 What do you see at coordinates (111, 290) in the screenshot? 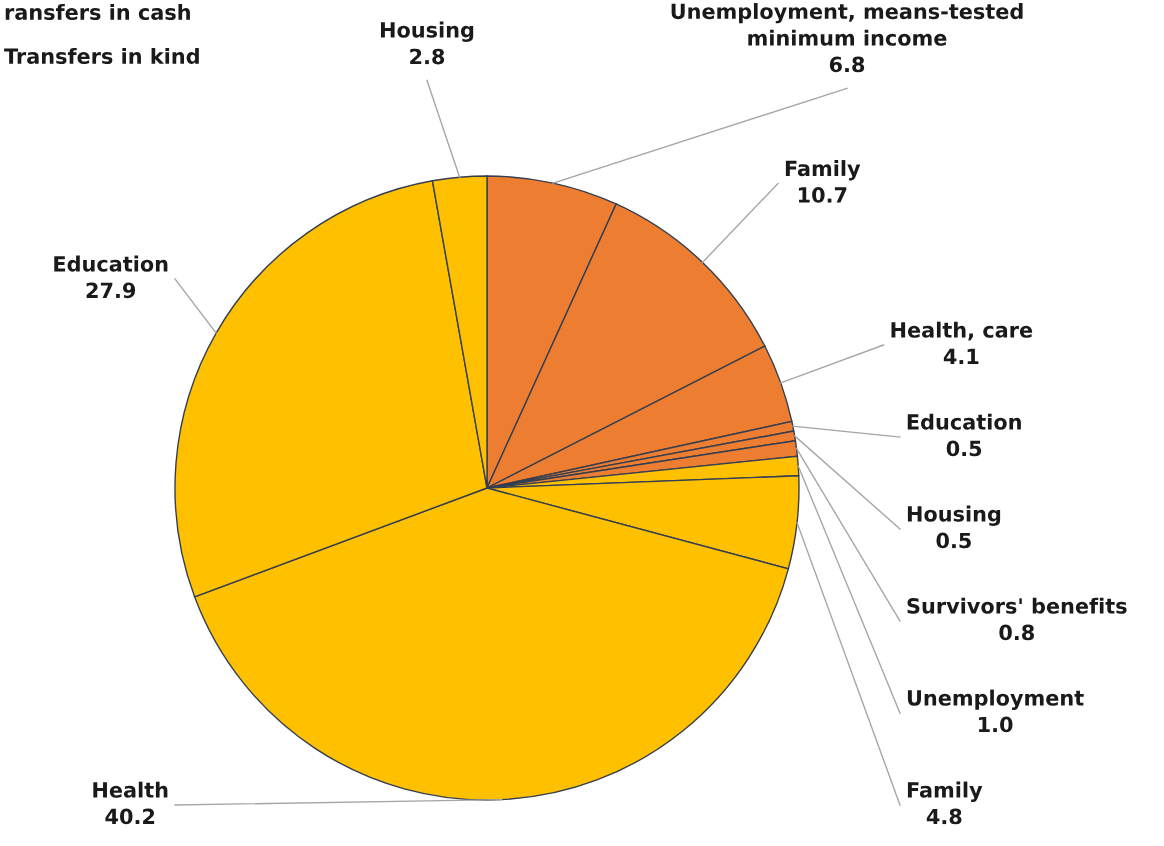
I see `data-label: 27.9` at bounding box center [111, 290].